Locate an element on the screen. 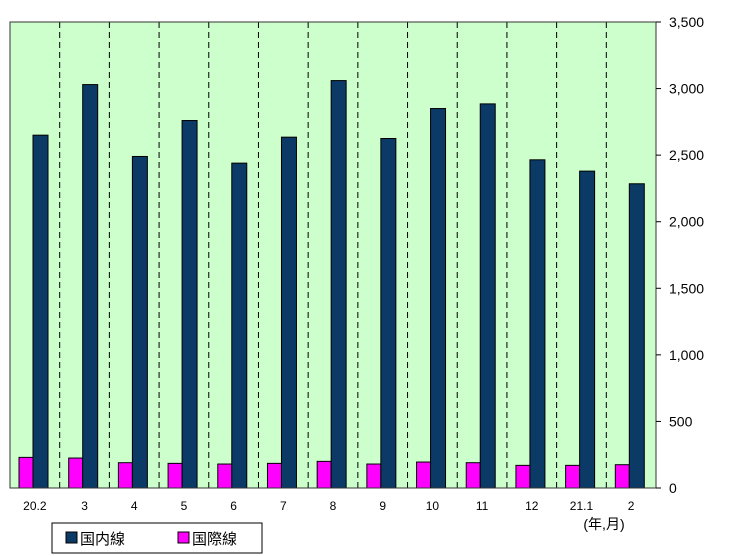 The image size is (729, 556). y-tick-label: 0 is located at coordinates (673, 488).